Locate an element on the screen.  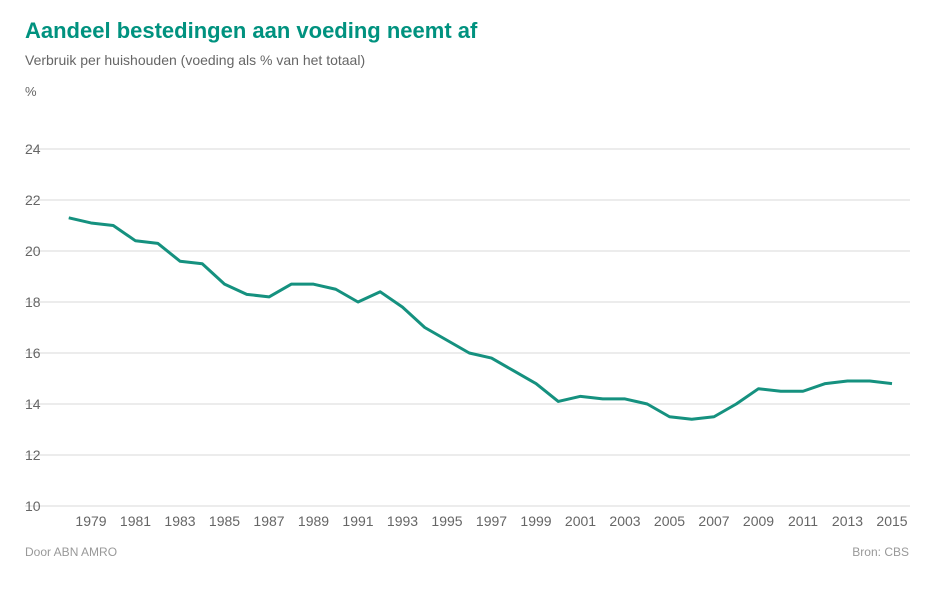
x-tick-label: 2015 is located at coordinates (891, 521).